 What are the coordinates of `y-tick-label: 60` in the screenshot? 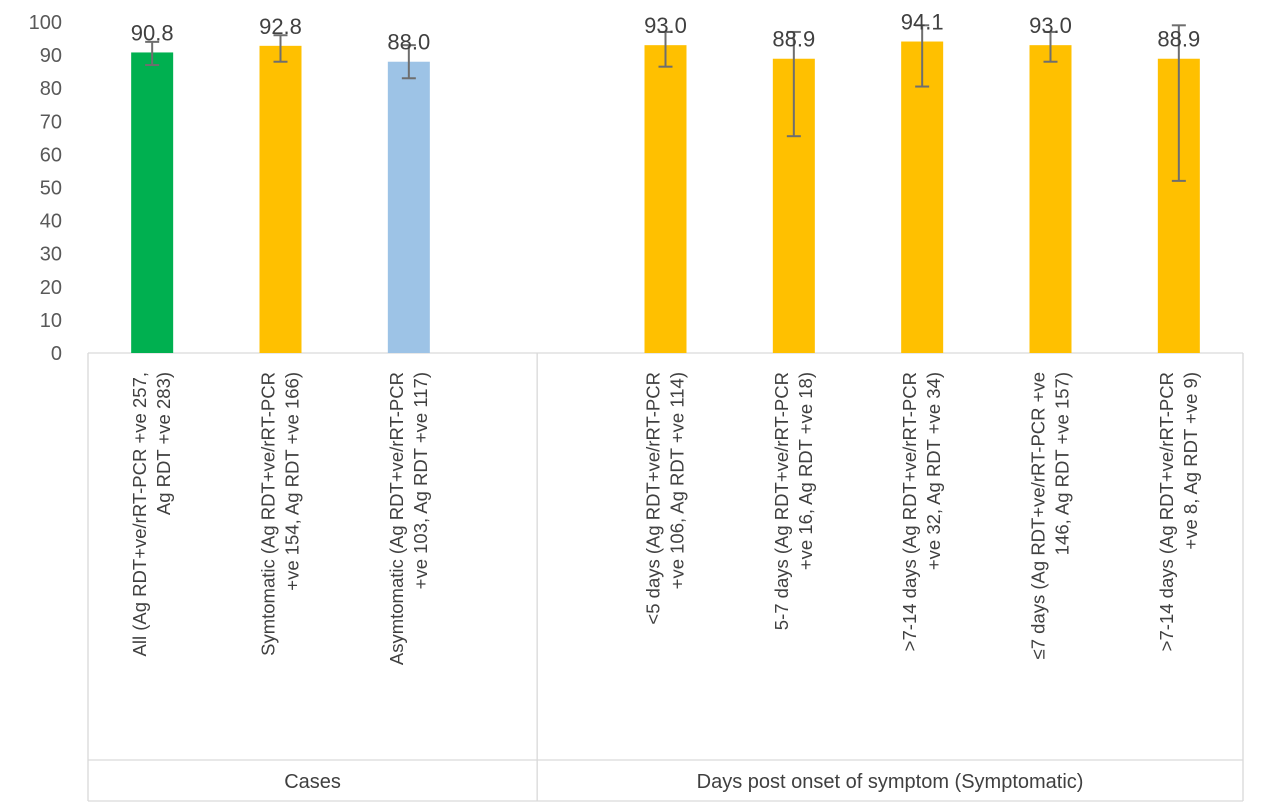 It's located at (51, 155).